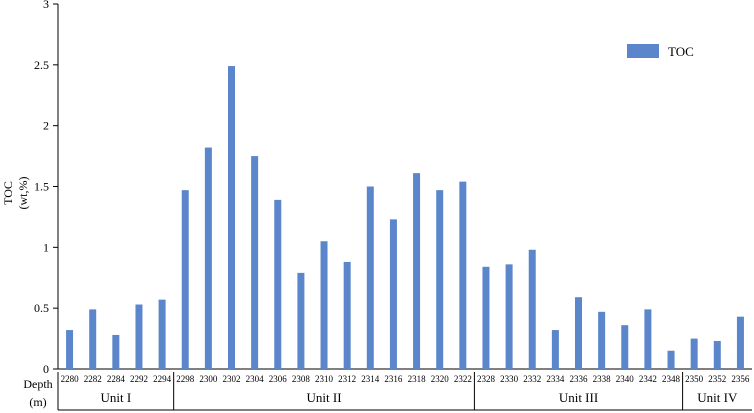 This screenshot has height=413, width=754. I want to click on y-tick-label: 0, so click(46, 369).